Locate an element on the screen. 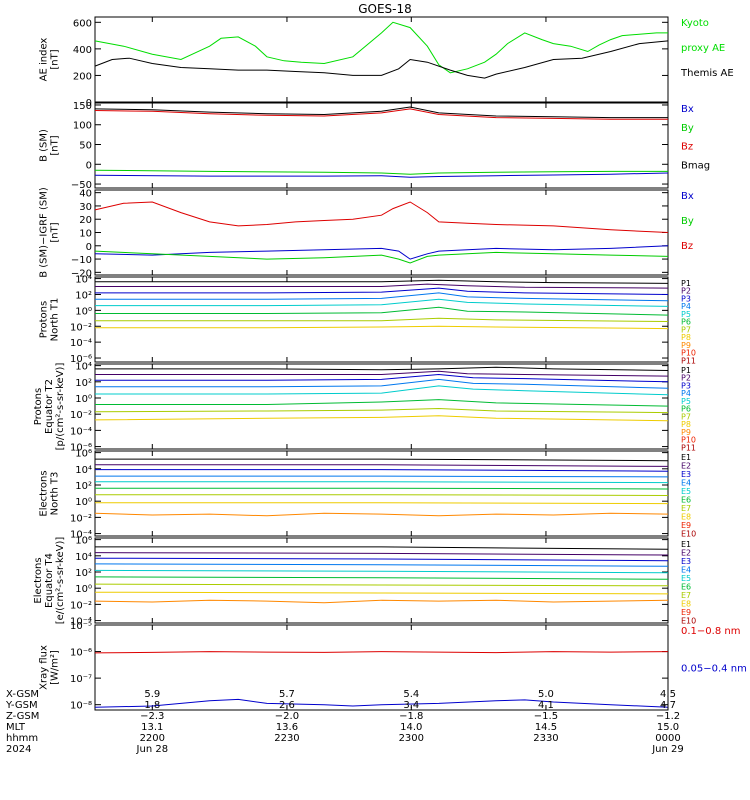 Image resolution: width=750 pixels, height=800 pixels. ephemeris-value: 4.5 is located at coordinates (668, 694).